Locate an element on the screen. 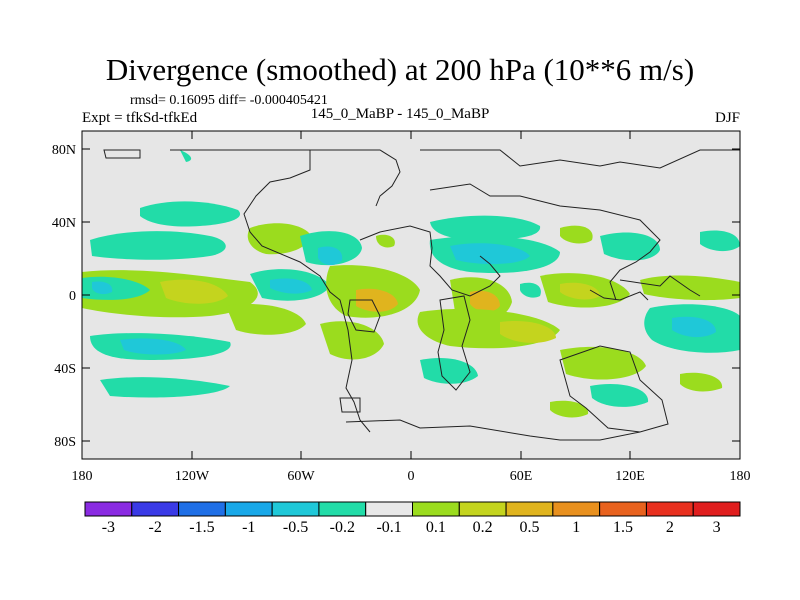 This screenshot has width=800, height=600. colorbar-label: 1.5 is located at coordinates (623, 527).